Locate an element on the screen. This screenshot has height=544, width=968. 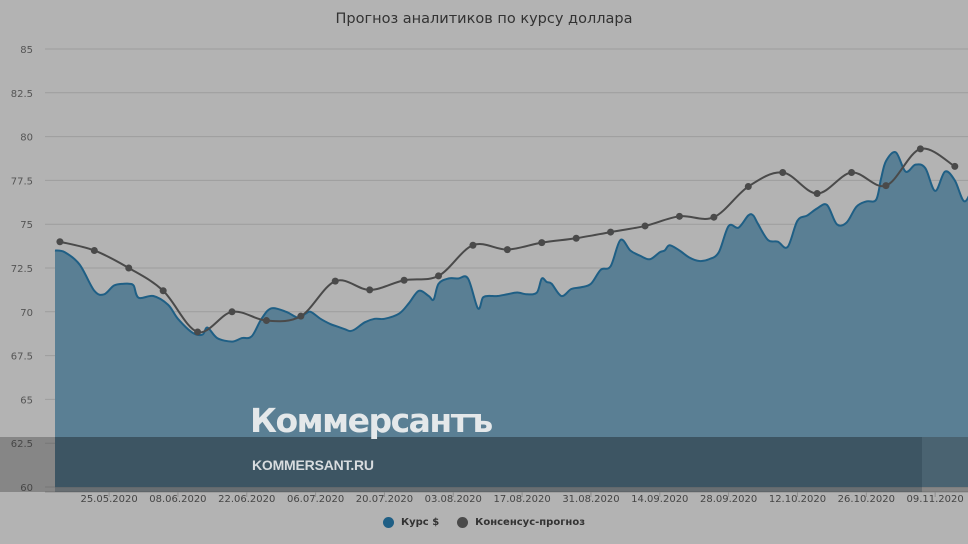
x-tick-label: 09.11.2020 is located at coordinates (935, 499).